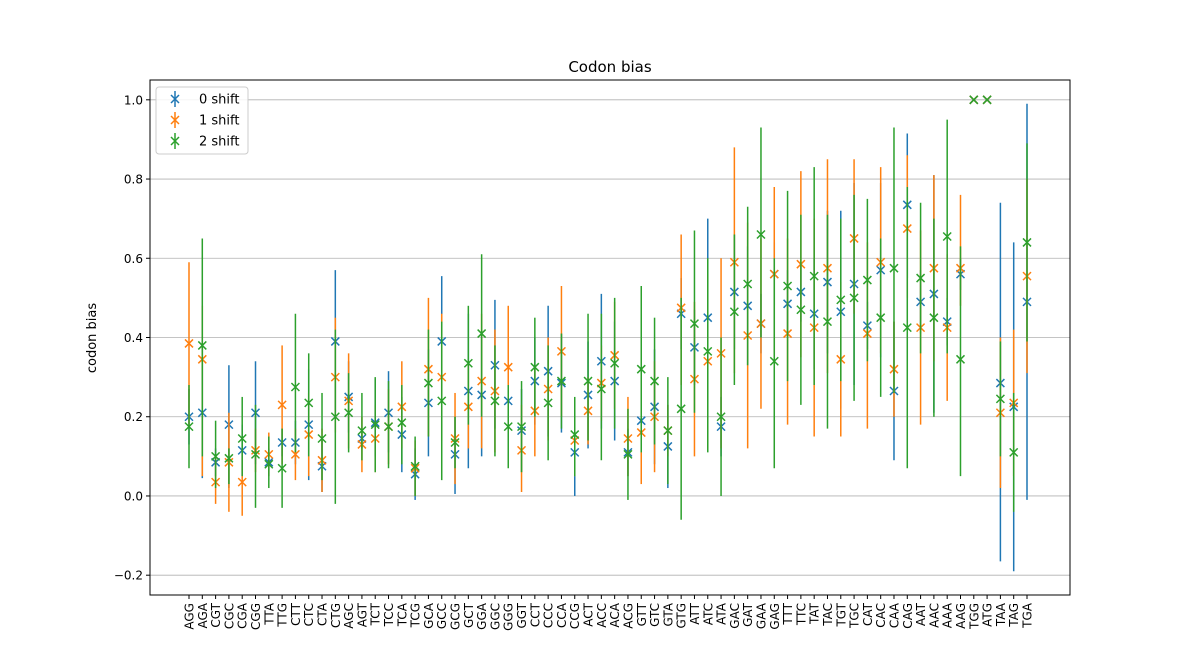  What do you see at coordinates (336, 615) in the screenshot?
I see `x-tick-label: CTG` at bounding box center [336, 615].